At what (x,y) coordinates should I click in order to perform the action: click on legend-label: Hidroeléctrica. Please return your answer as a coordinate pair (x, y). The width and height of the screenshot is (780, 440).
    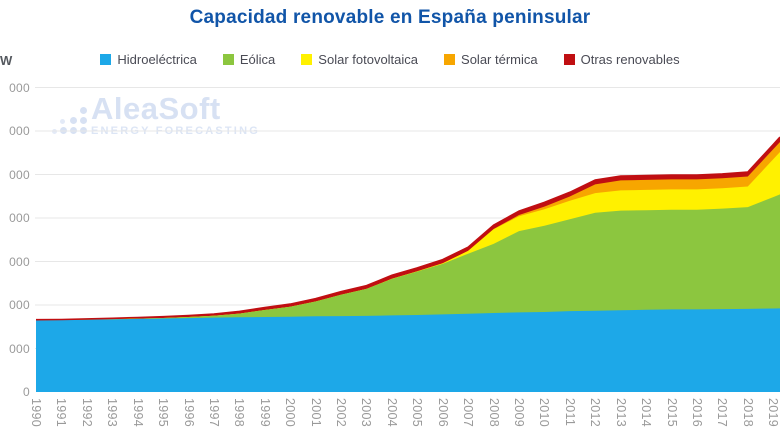
    Looking at the image, I should click on (157, 59).